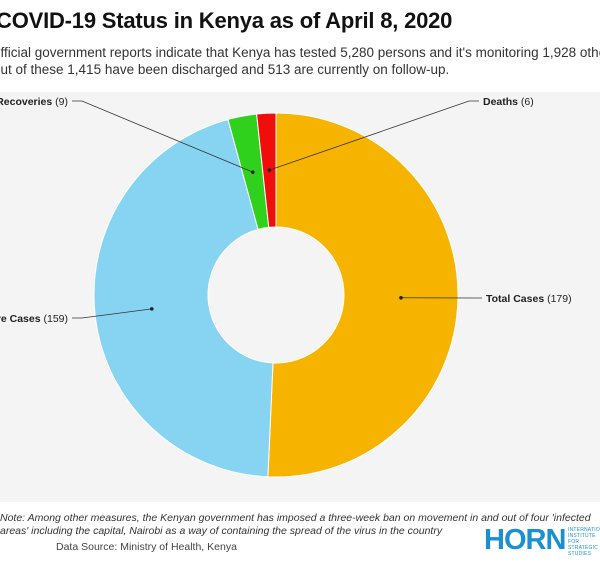 The image size is (600, 580). What do you see at coordinates (526, 102) in the screenshot?
I see `label-value: (6)` at bounding box center [526, 102].